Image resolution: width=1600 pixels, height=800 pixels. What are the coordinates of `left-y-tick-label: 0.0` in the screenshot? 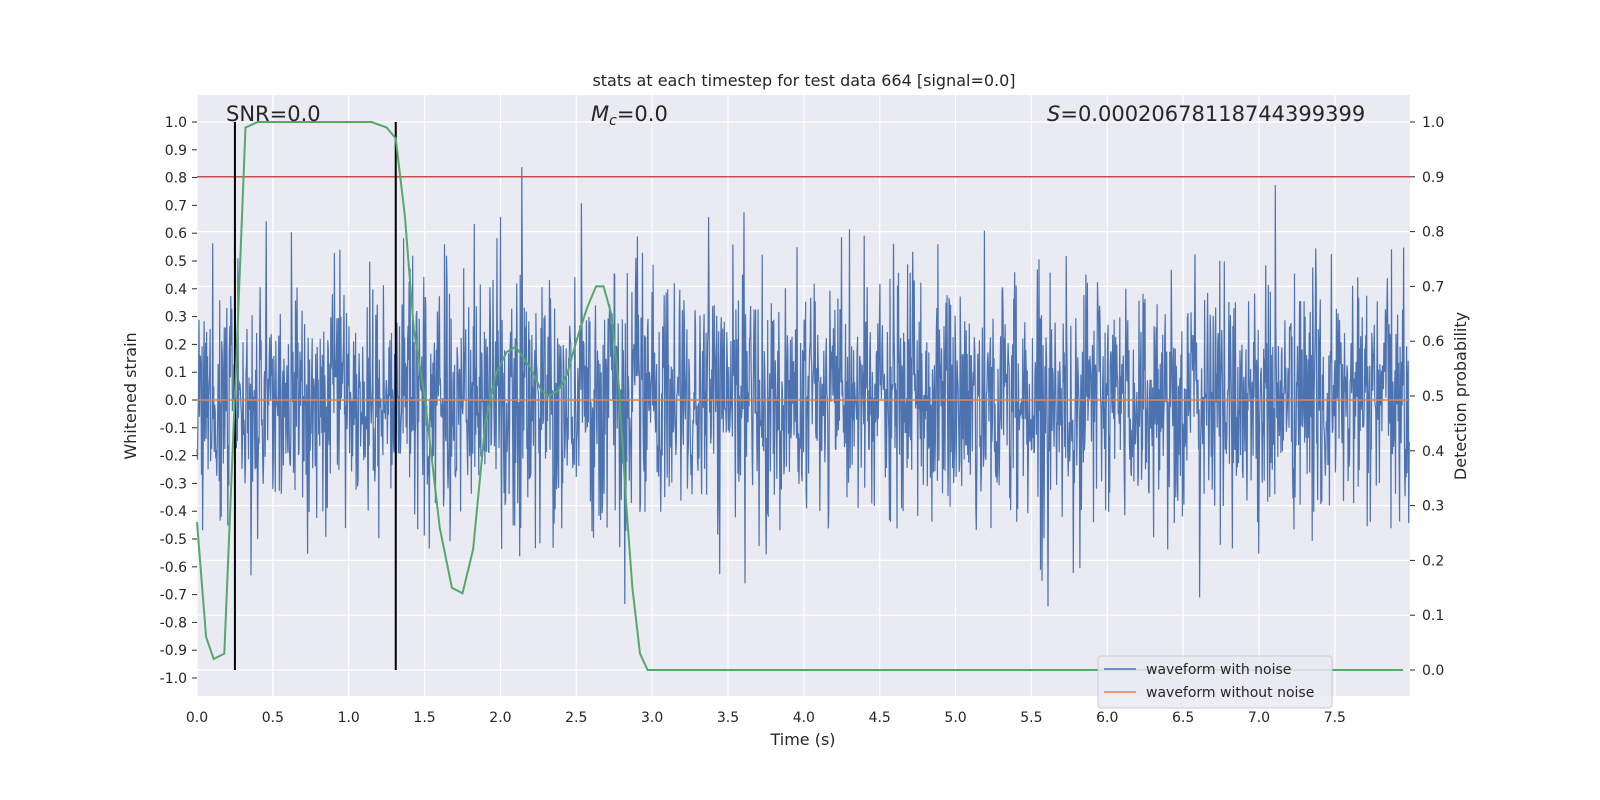 It's located at (176, 401).